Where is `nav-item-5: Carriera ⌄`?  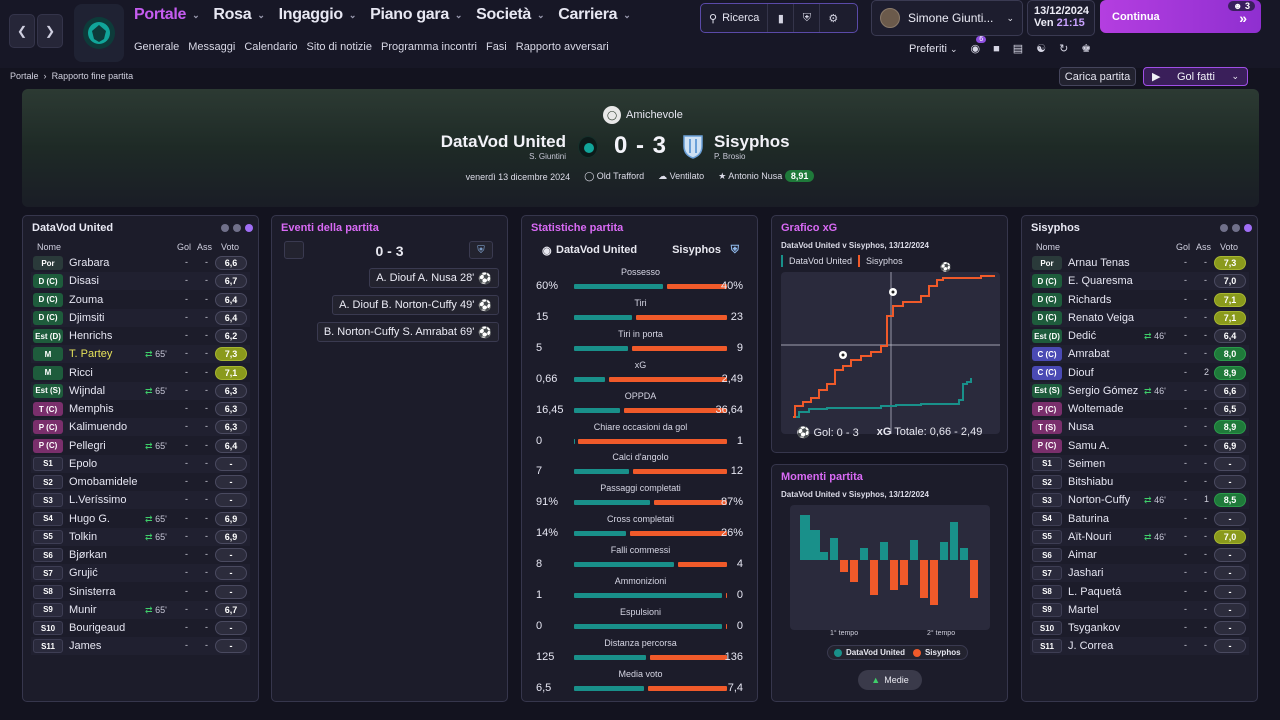 nav-item-5: Carriera ⌄ is located at coordinates (594, 15).